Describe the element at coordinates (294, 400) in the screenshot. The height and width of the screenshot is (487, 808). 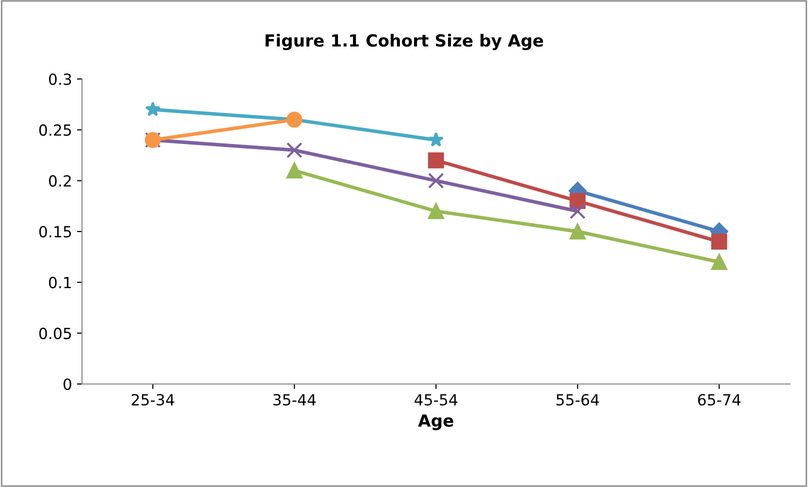
I see `x-tick-label: 35-44` at that location.